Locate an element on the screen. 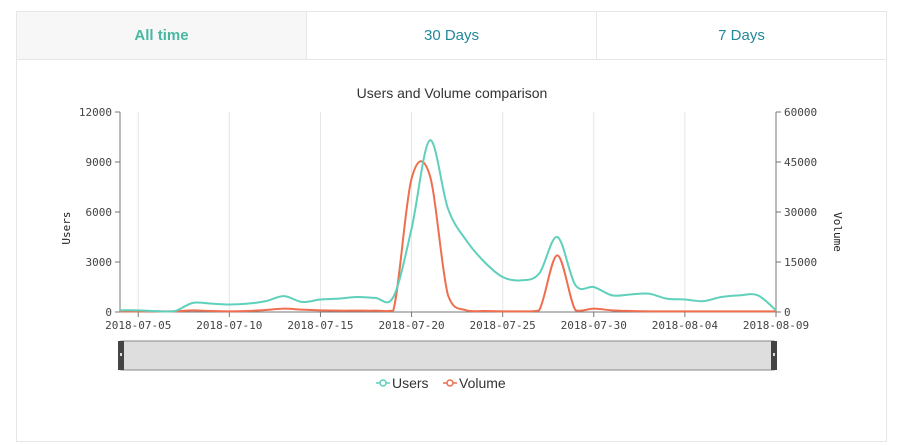 Image resolution: width=899 pixels, height=445 pixels. tab-30-days: 30 Days is located at coordinates (451, 35).